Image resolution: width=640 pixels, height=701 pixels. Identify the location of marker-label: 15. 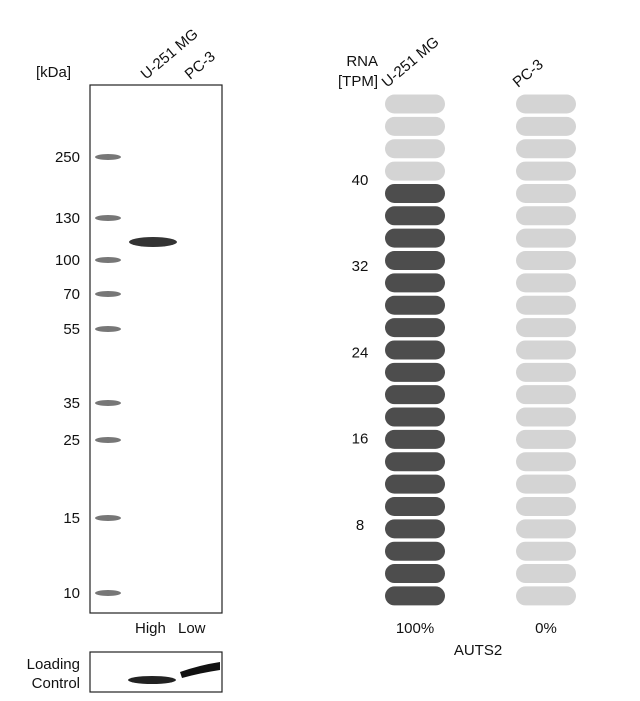
(71, 518).